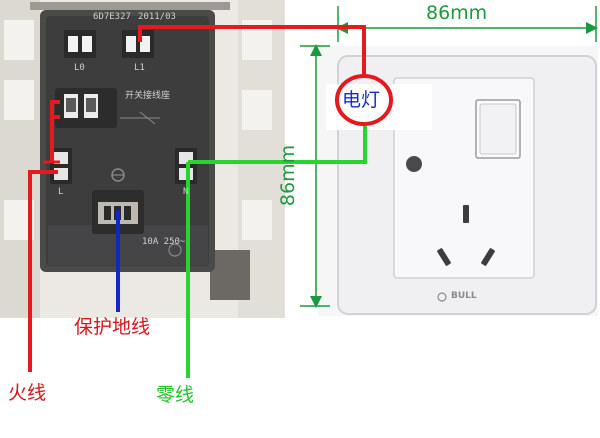  I want to click on lamp-circle, so click(364, 100).